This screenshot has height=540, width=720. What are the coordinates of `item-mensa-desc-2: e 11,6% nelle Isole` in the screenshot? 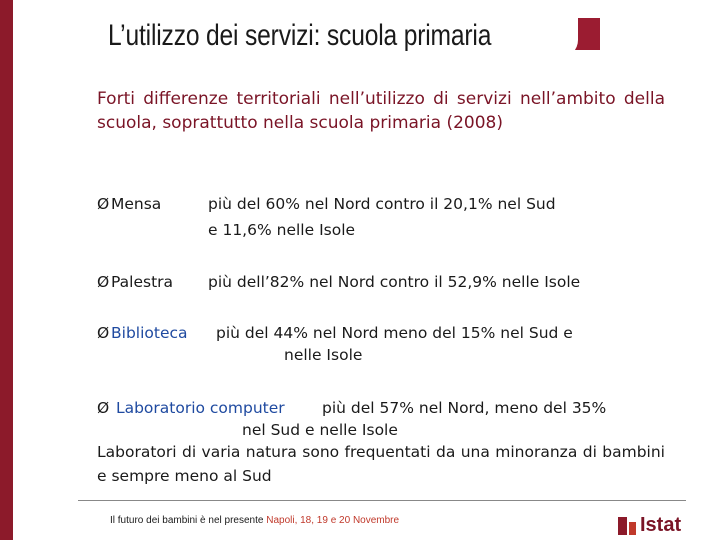 It's located at (282, 230).